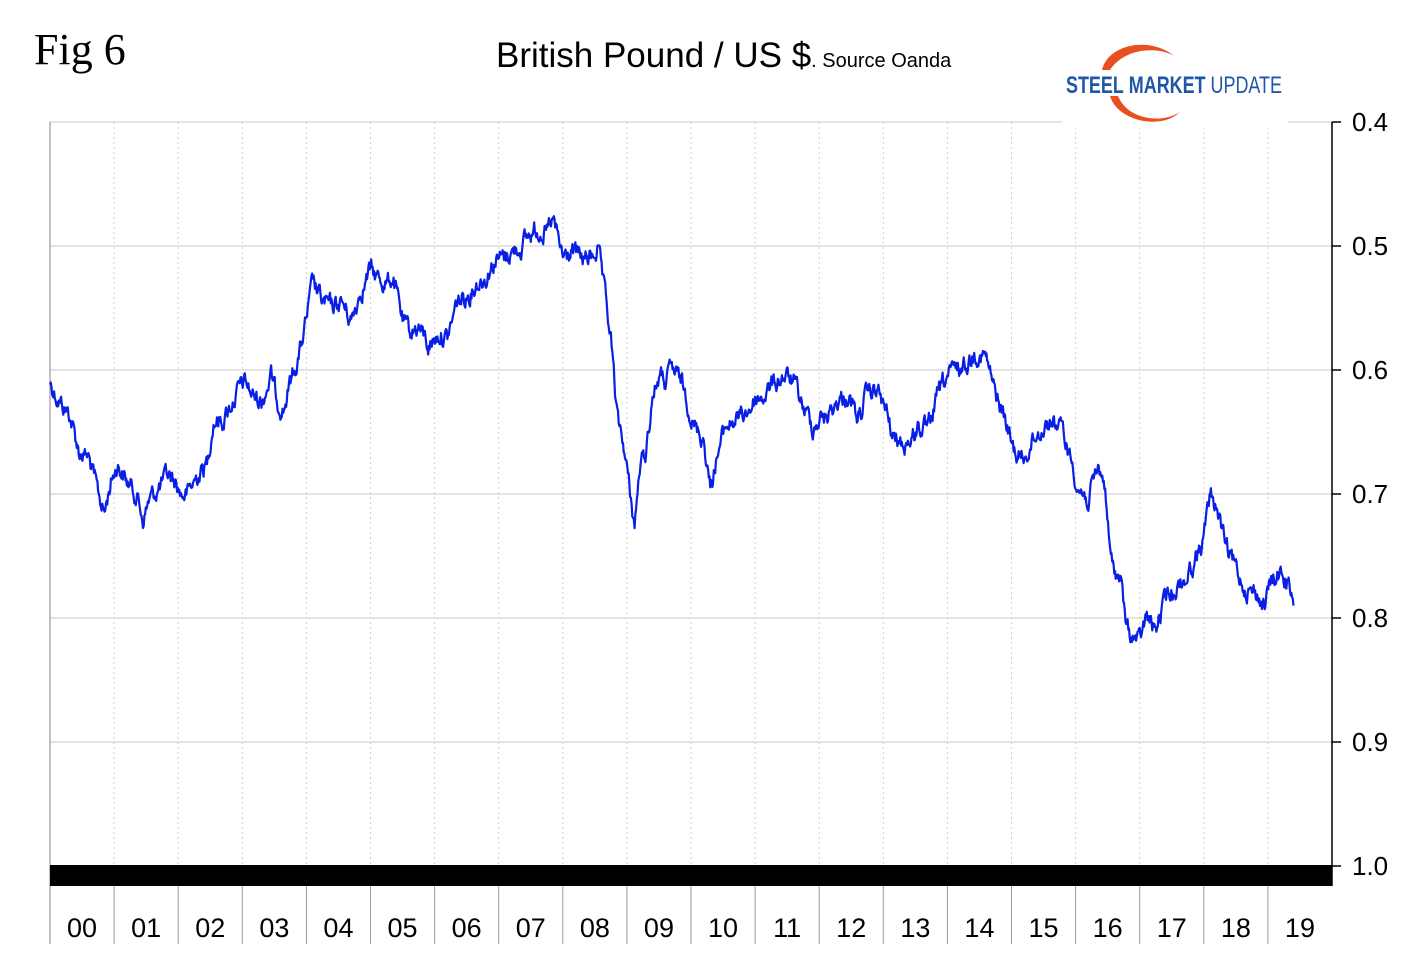 This screenshot has width=1420, height=973. I want to click on y-tick-label: 0.6, so click(1370, 370).